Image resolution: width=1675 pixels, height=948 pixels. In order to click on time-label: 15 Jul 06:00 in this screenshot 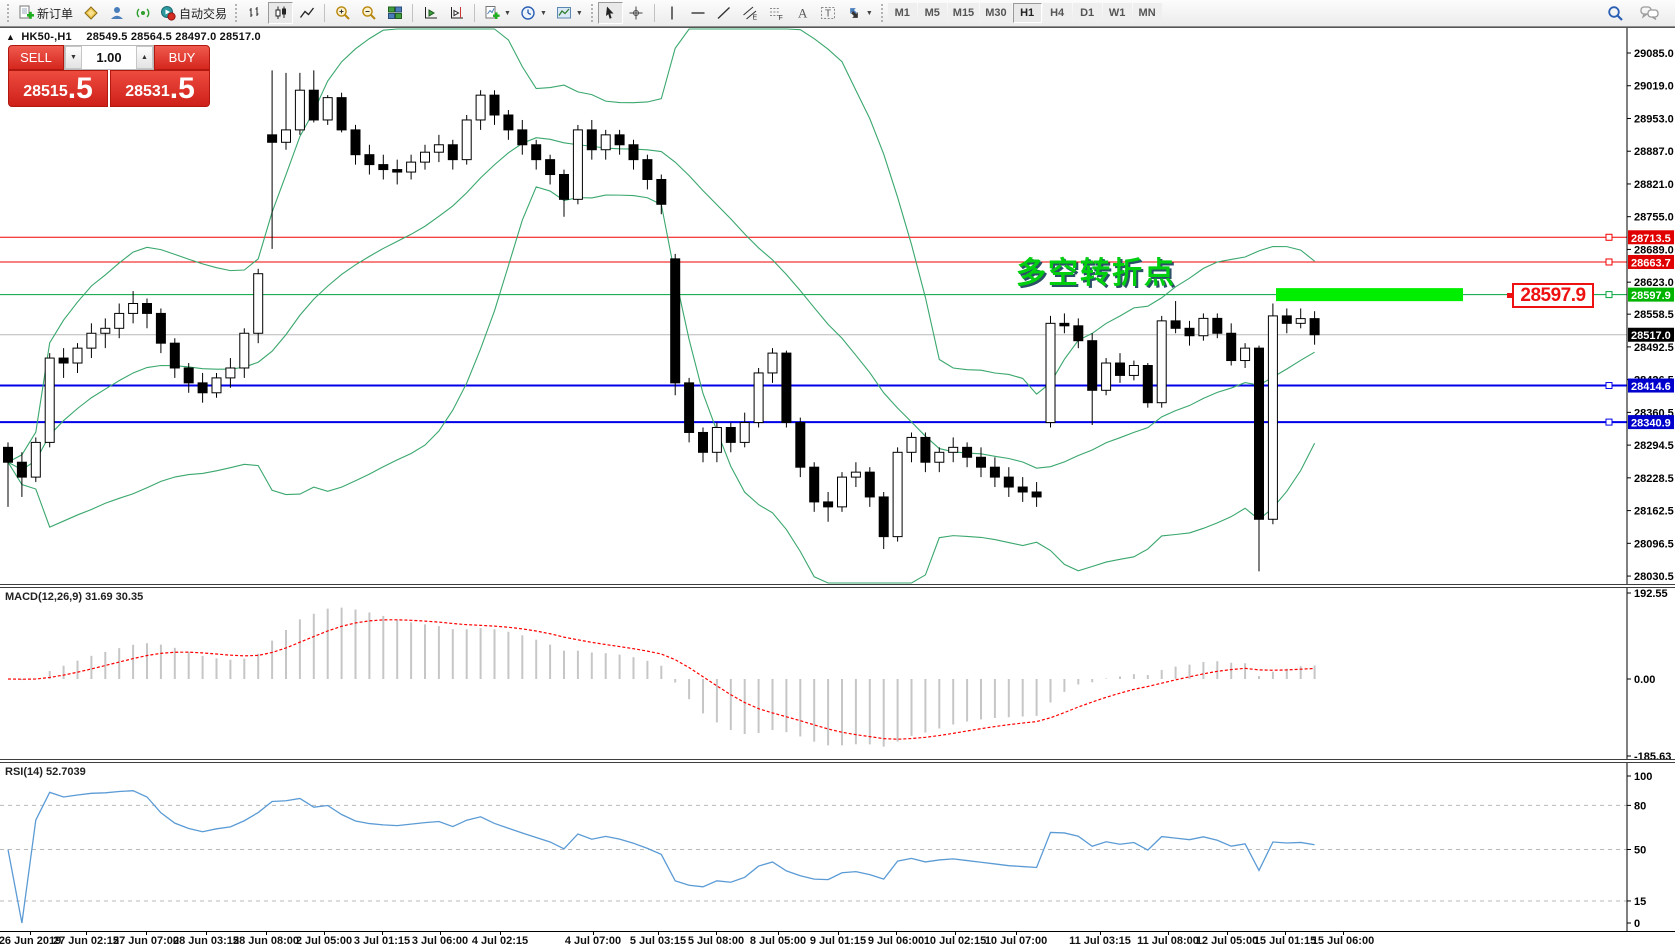, I will do `click(1343, 941)`.